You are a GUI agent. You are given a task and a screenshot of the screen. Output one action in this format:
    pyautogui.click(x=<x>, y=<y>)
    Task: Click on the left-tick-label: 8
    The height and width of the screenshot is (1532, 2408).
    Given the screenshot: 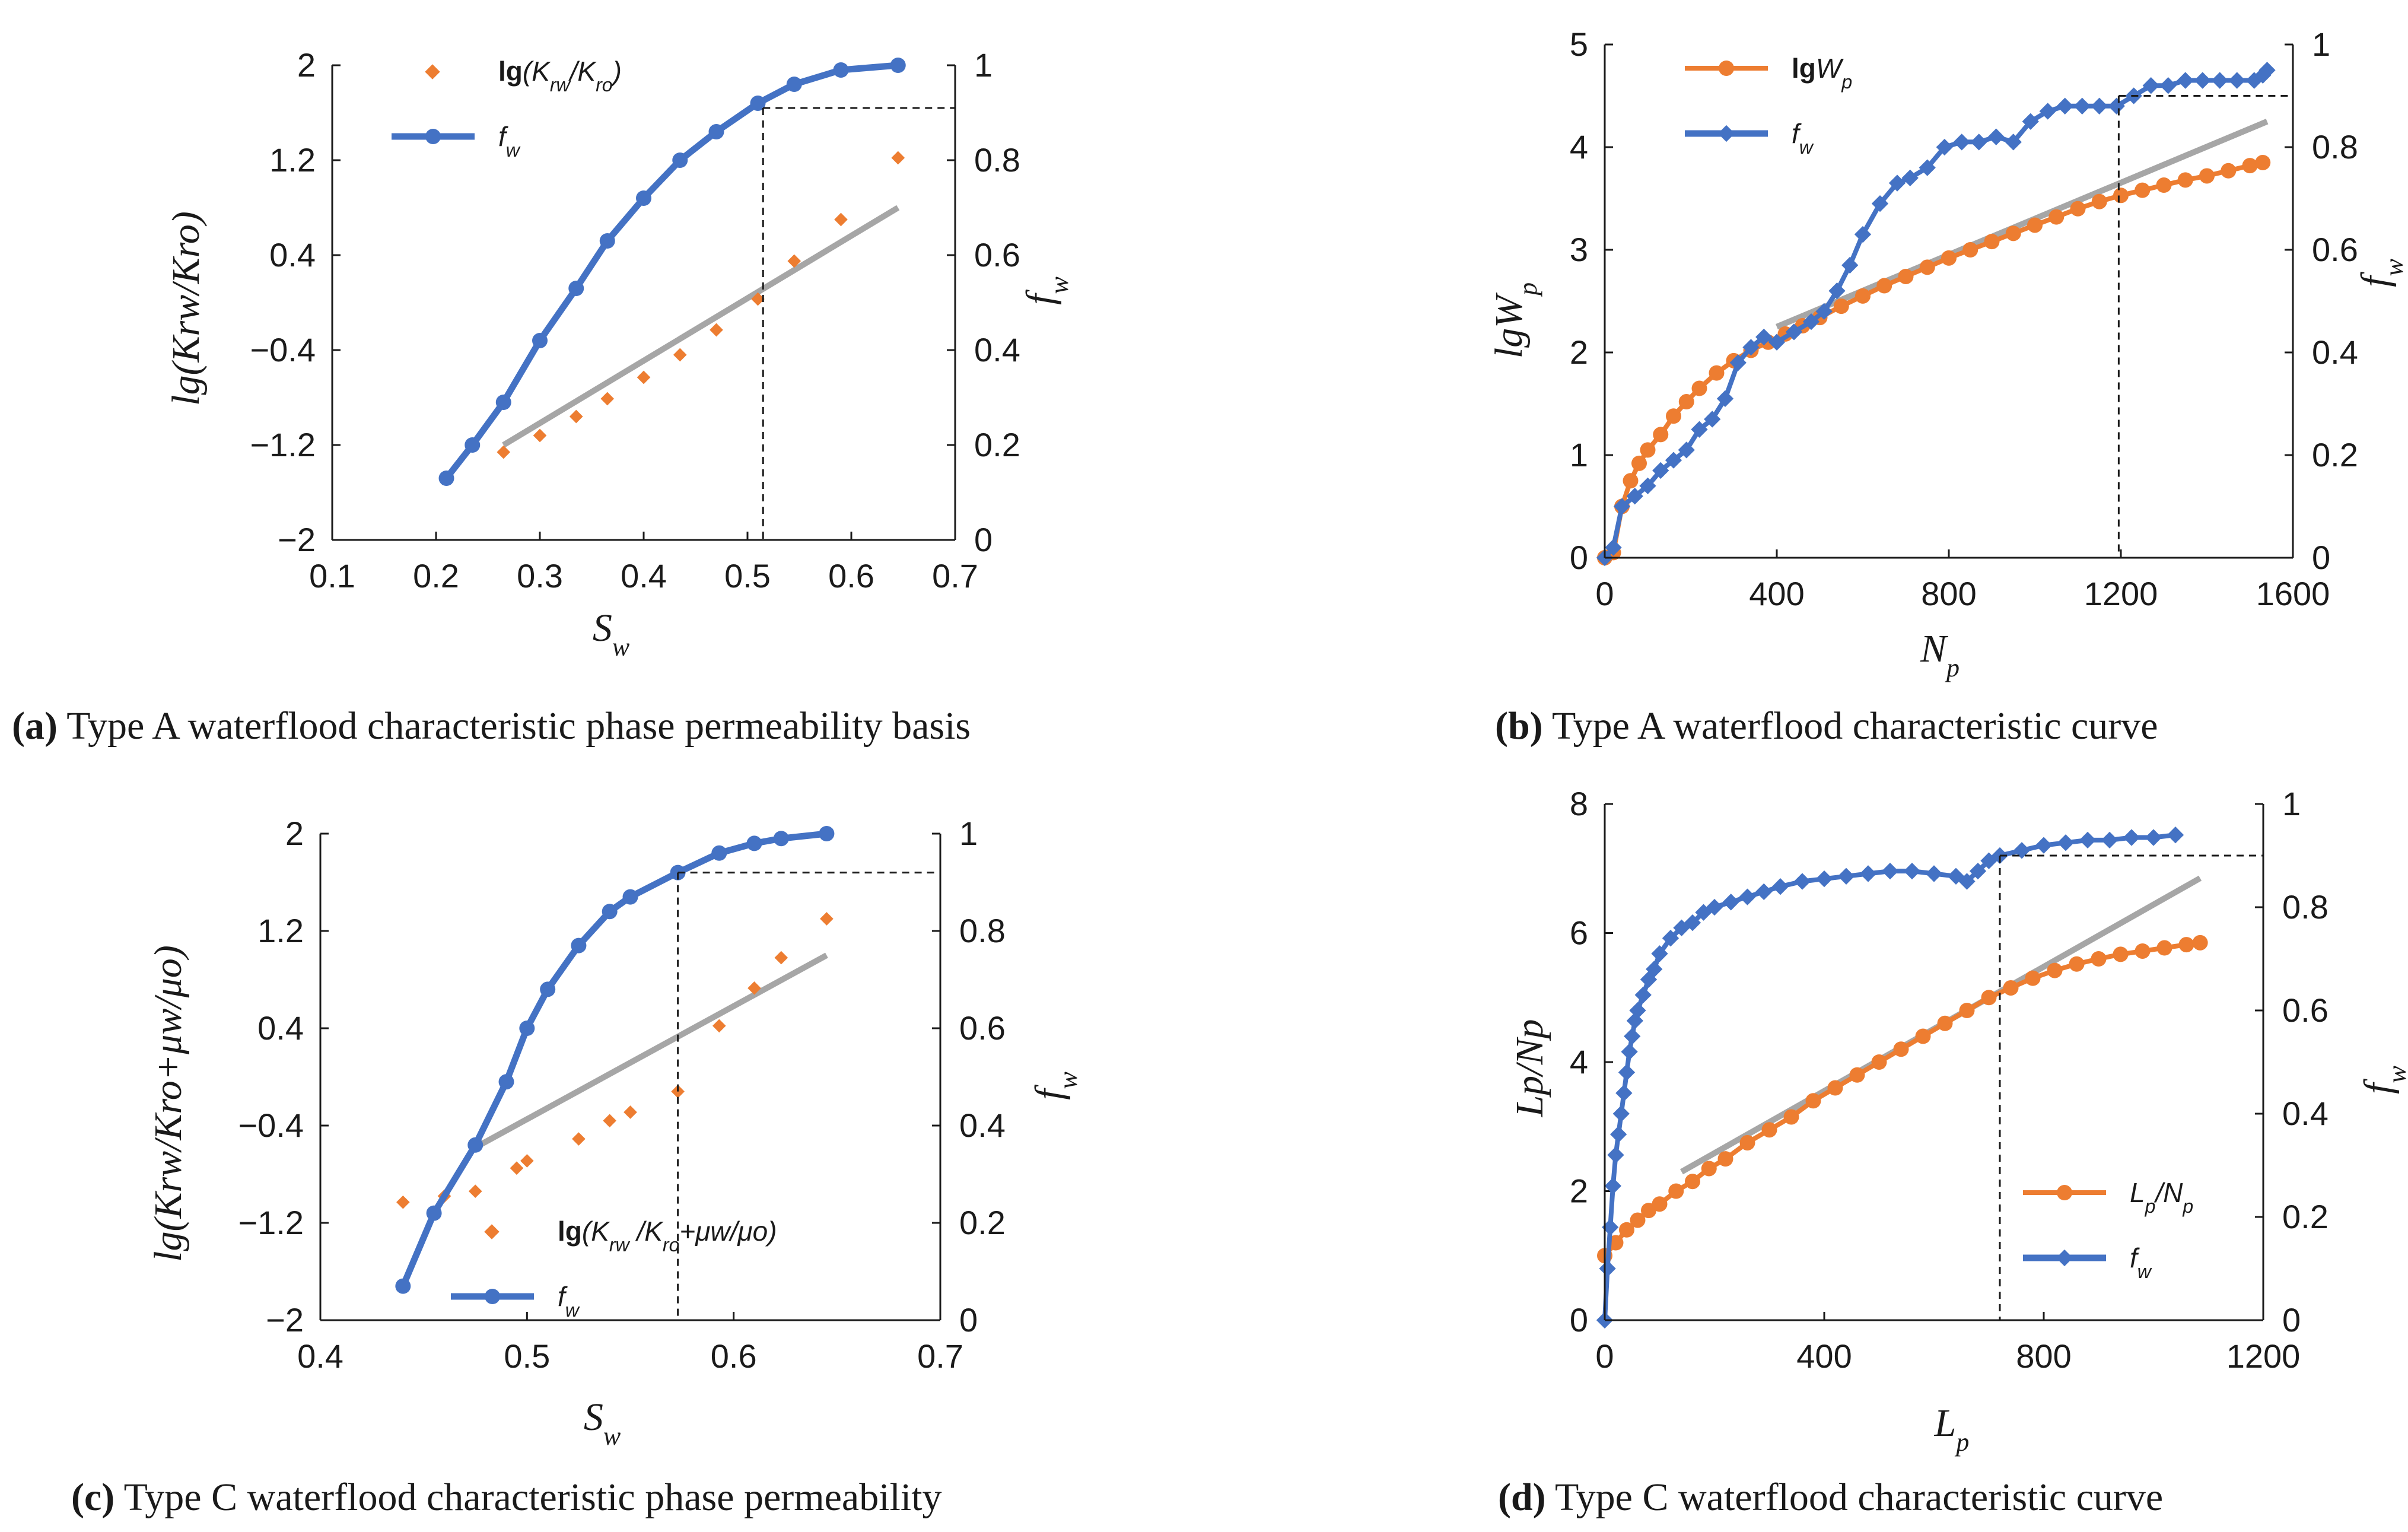 What is the action you would take?
    pyautogui.click(x=1579, y=803)
    